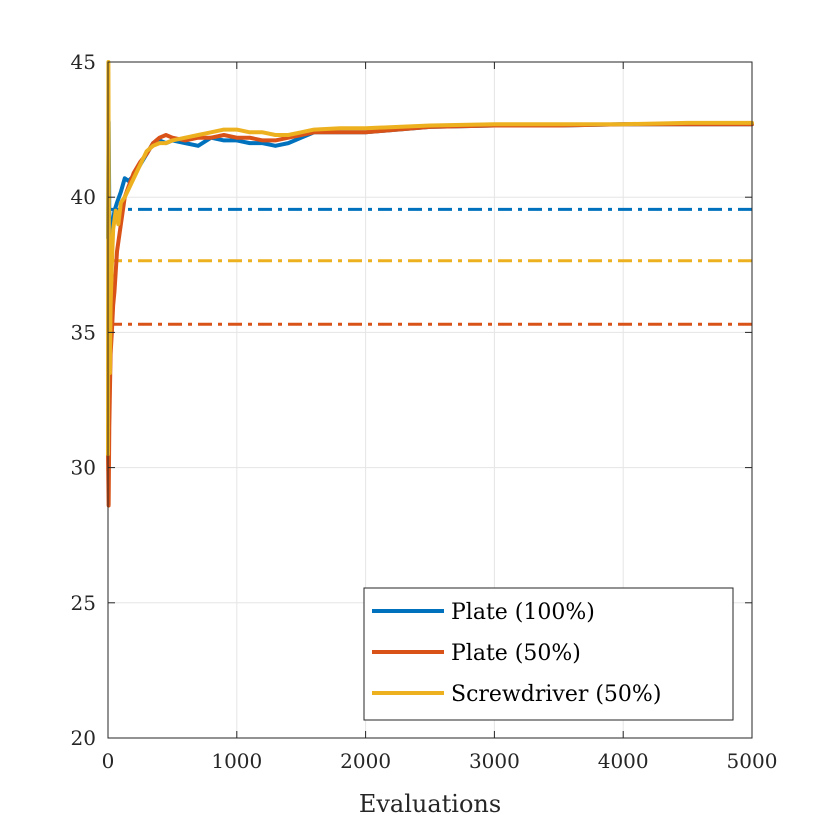 This screenshot has width=830, height=830. Describe the element at coordinates (83, 603) in the screenshot. I see `y-tick-label: 25` at that location.